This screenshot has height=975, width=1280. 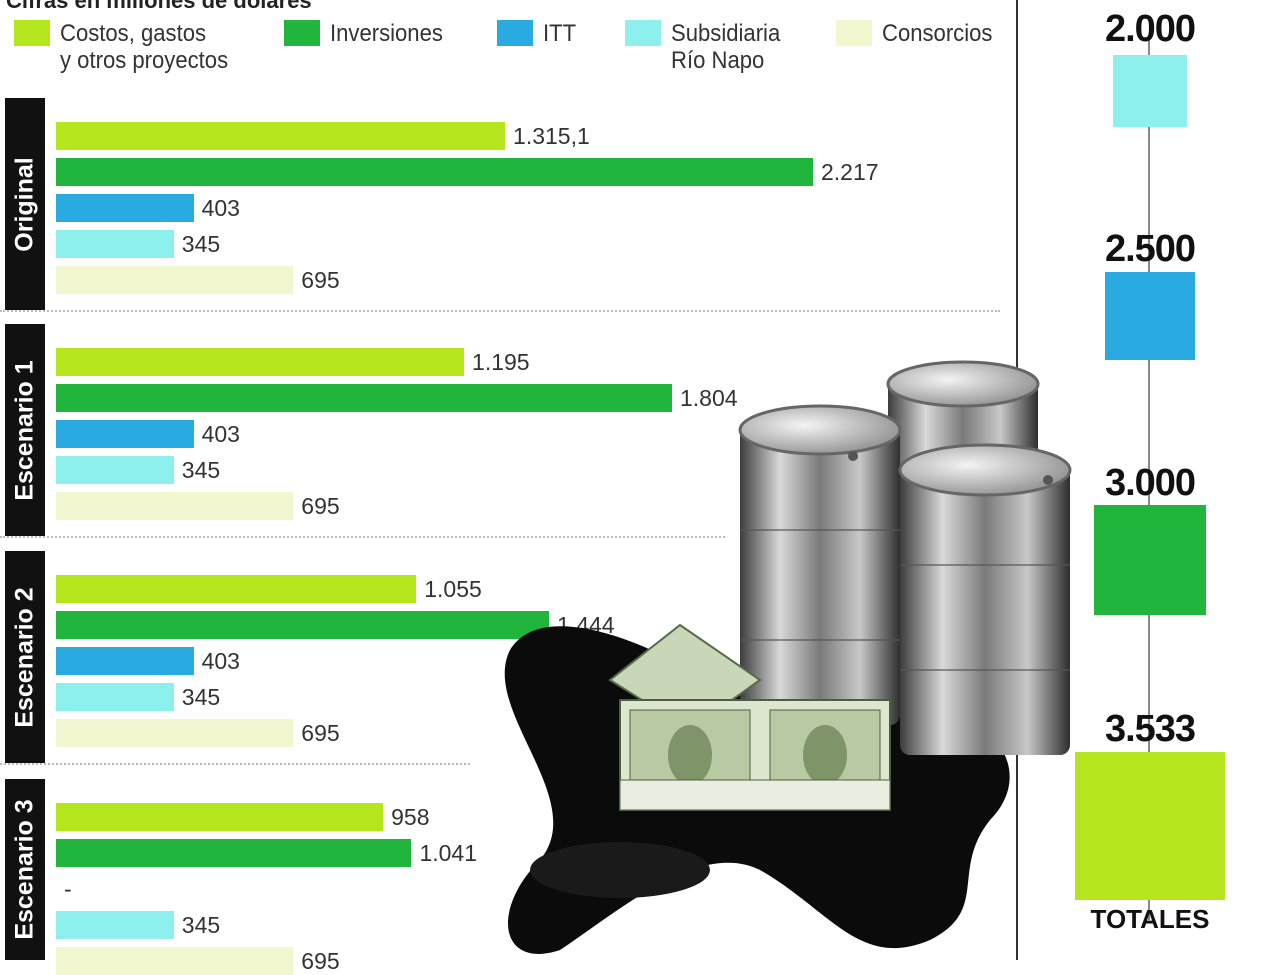 I want to click on group-label-escenario-3: Escenario 3, so click(x=25, y=869).